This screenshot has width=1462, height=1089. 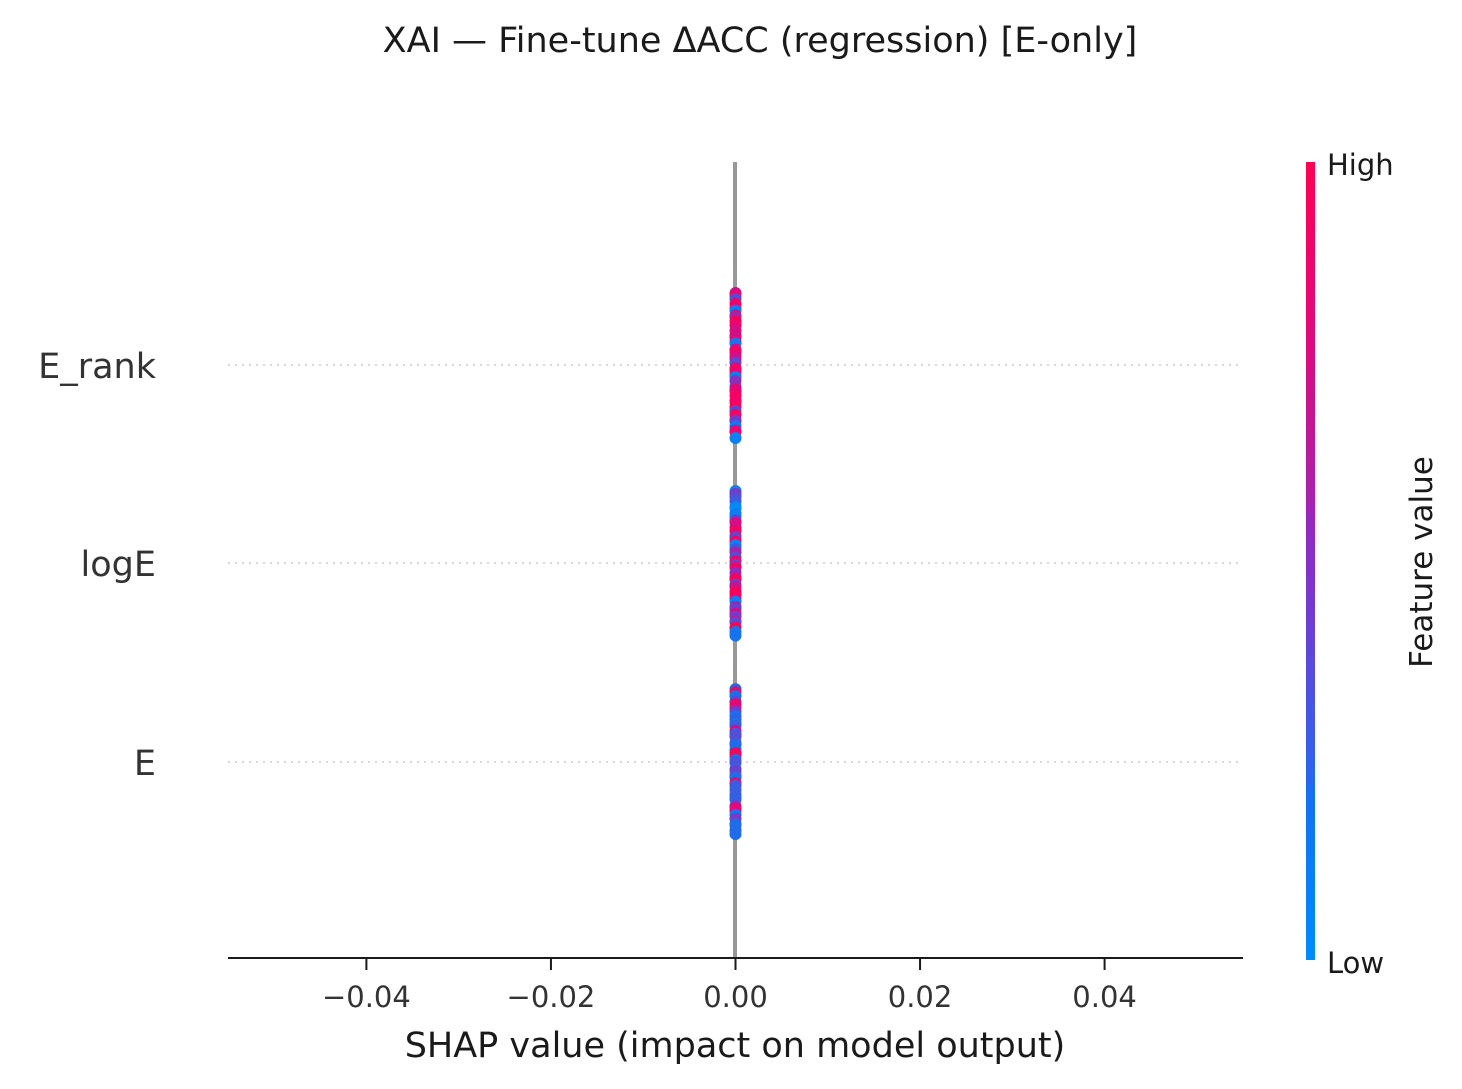 What do you see at coordinates (366, 997) in the screenshot?
I see `x-tick-label: −0.04` at bounding box center [366, 997].